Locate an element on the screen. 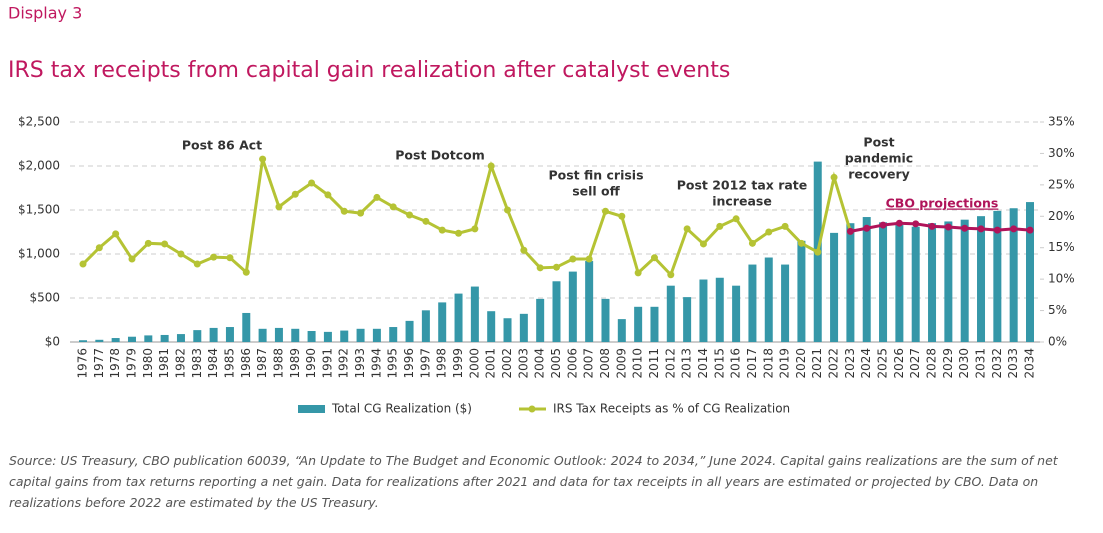 The image size is (1103, 533). line is located at coordinates (940, 227).